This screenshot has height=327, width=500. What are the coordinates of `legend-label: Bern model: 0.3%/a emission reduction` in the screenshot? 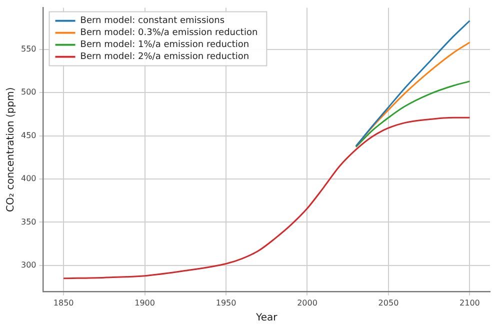 It's located at (169, 33).